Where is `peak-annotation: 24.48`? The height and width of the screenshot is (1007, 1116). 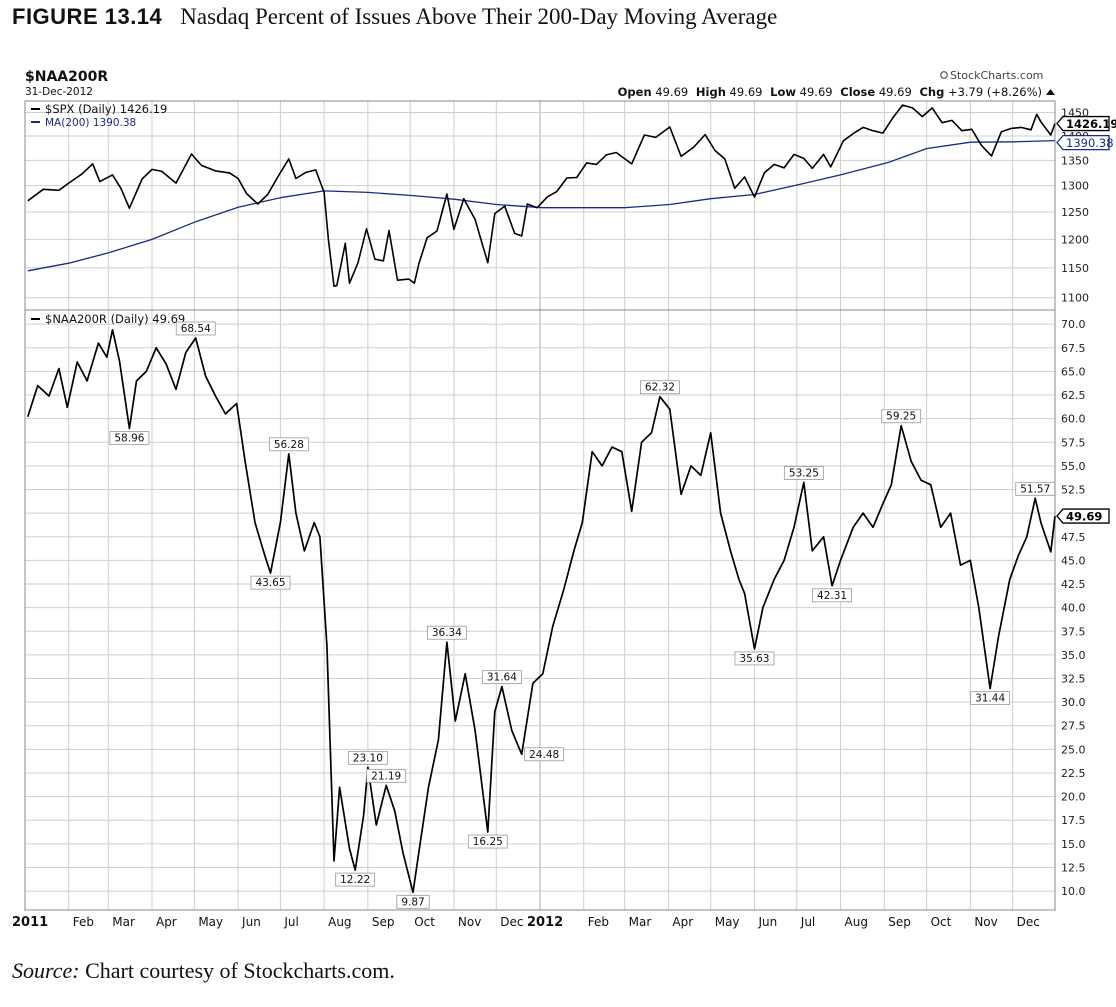
peak-annotation: 24.48 is located at coordinates (544, 754).